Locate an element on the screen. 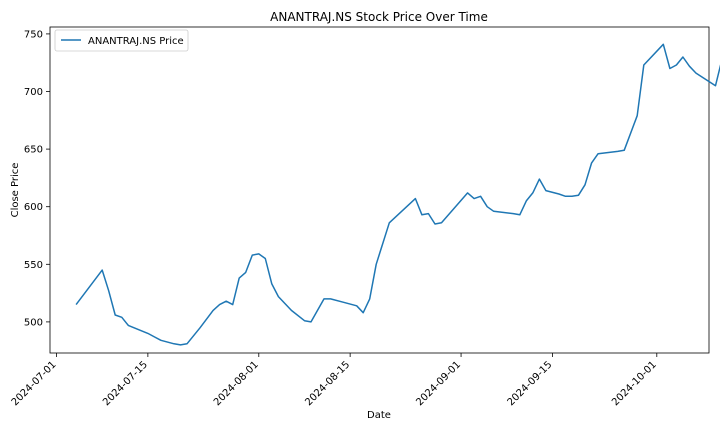  legend: ANANTRAJ.NS Price is located at coordinates (121, 40).